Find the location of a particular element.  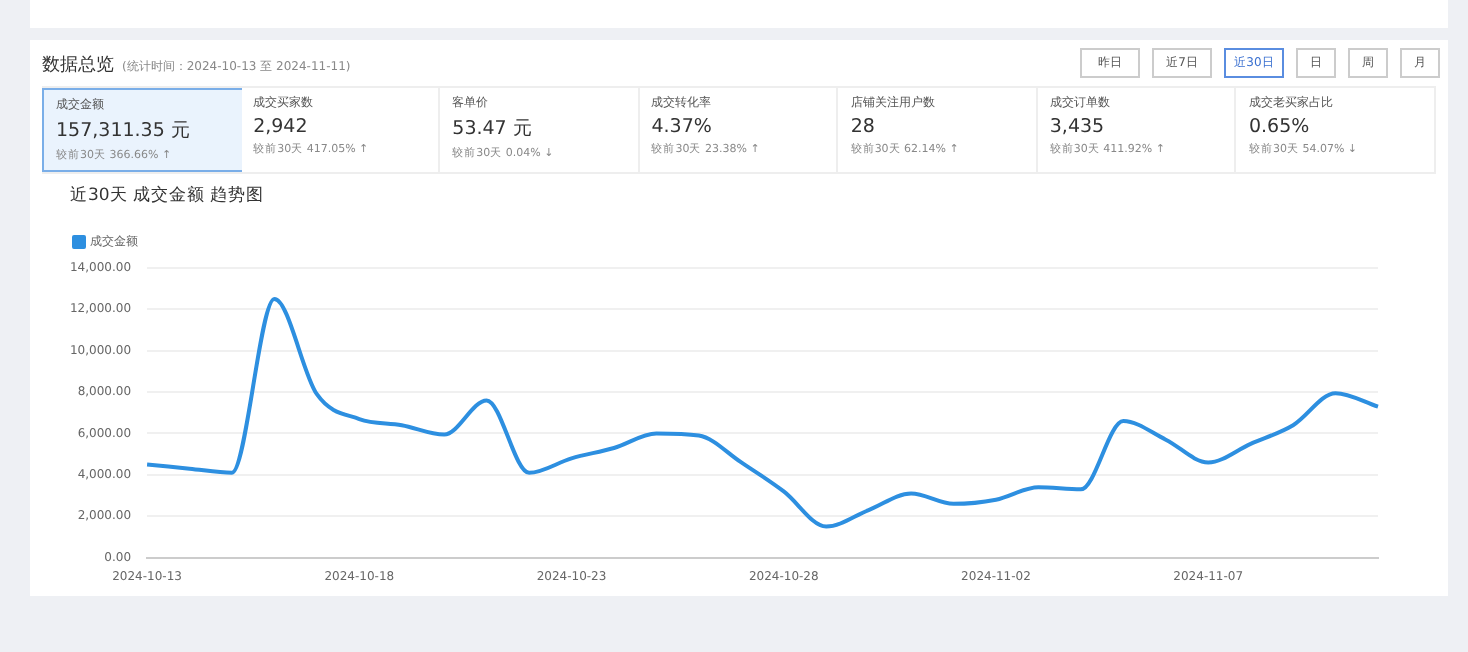

text: 157,311.35 元 is located at coordinates (124, 131).